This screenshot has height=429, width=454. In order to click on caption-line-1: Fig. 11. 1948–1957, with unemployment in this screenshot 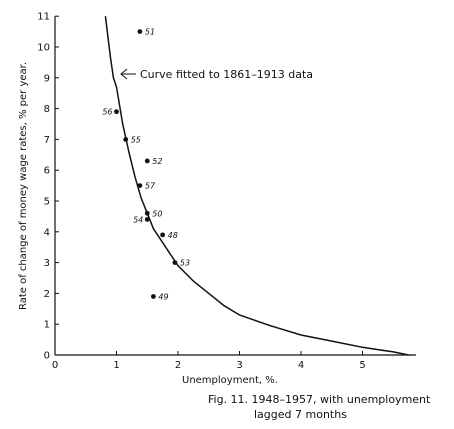, I will do `click(319, 399)`.